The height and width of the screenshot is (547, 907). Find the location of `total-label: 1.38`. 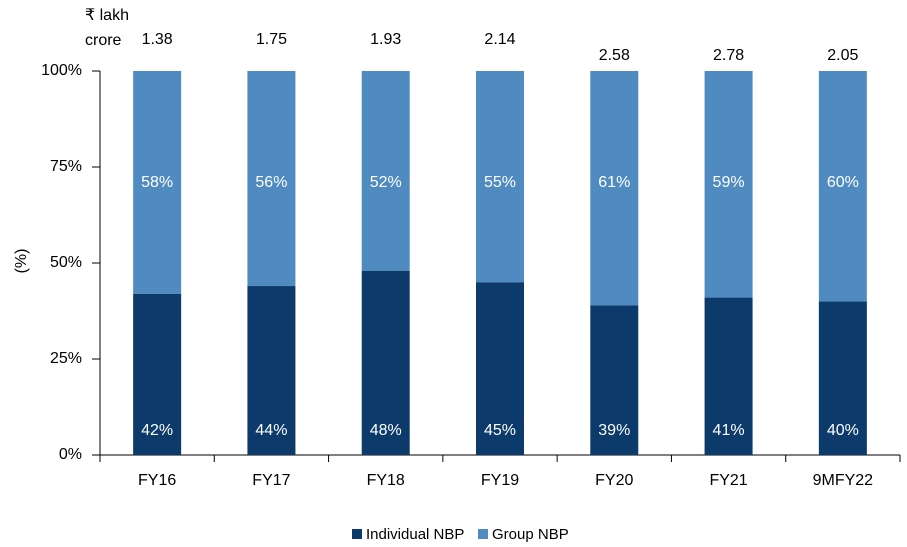

total-label: 1.38 is located at coordinates (157, 39).